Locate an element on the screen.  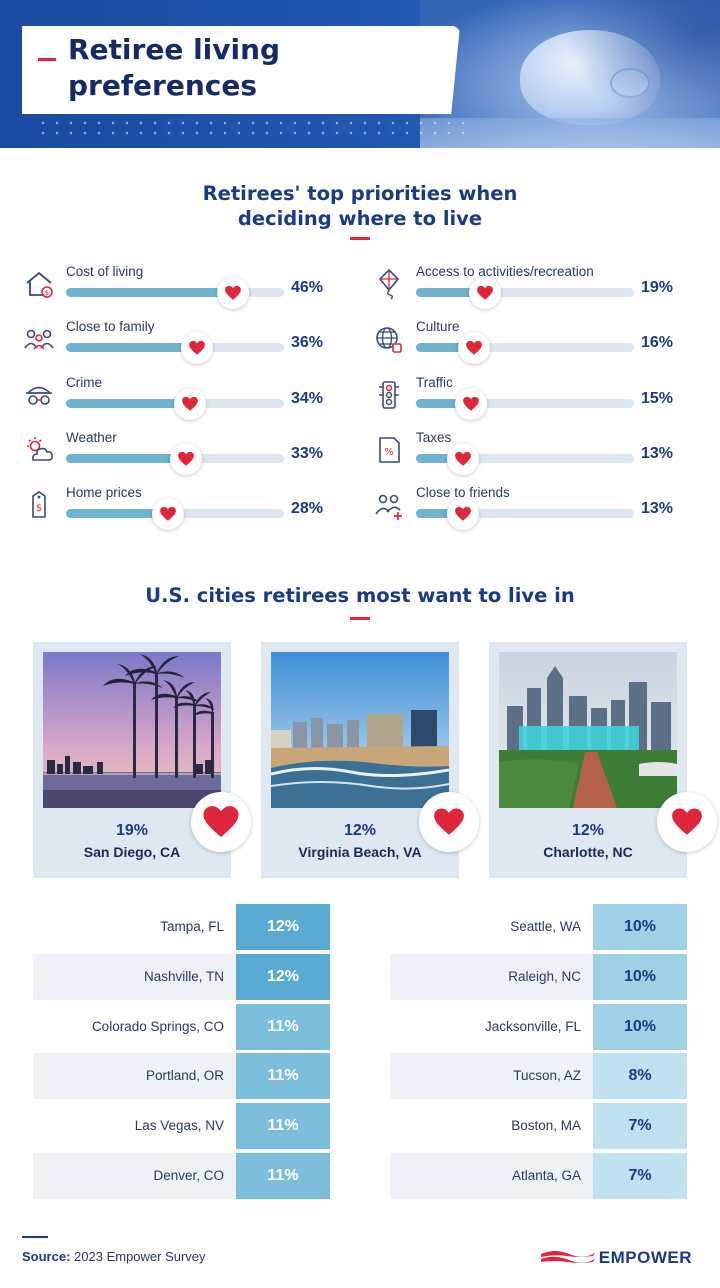
priority-icon-wrap: % is located at coordinates (389, 450).